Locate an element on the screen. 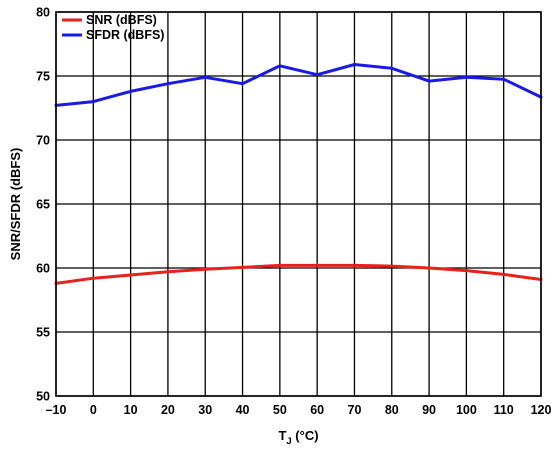 This screenshot has width=555, height=450. legend-label-sfdr: SFDR (dBFS) is located at coordinates (125, 35).